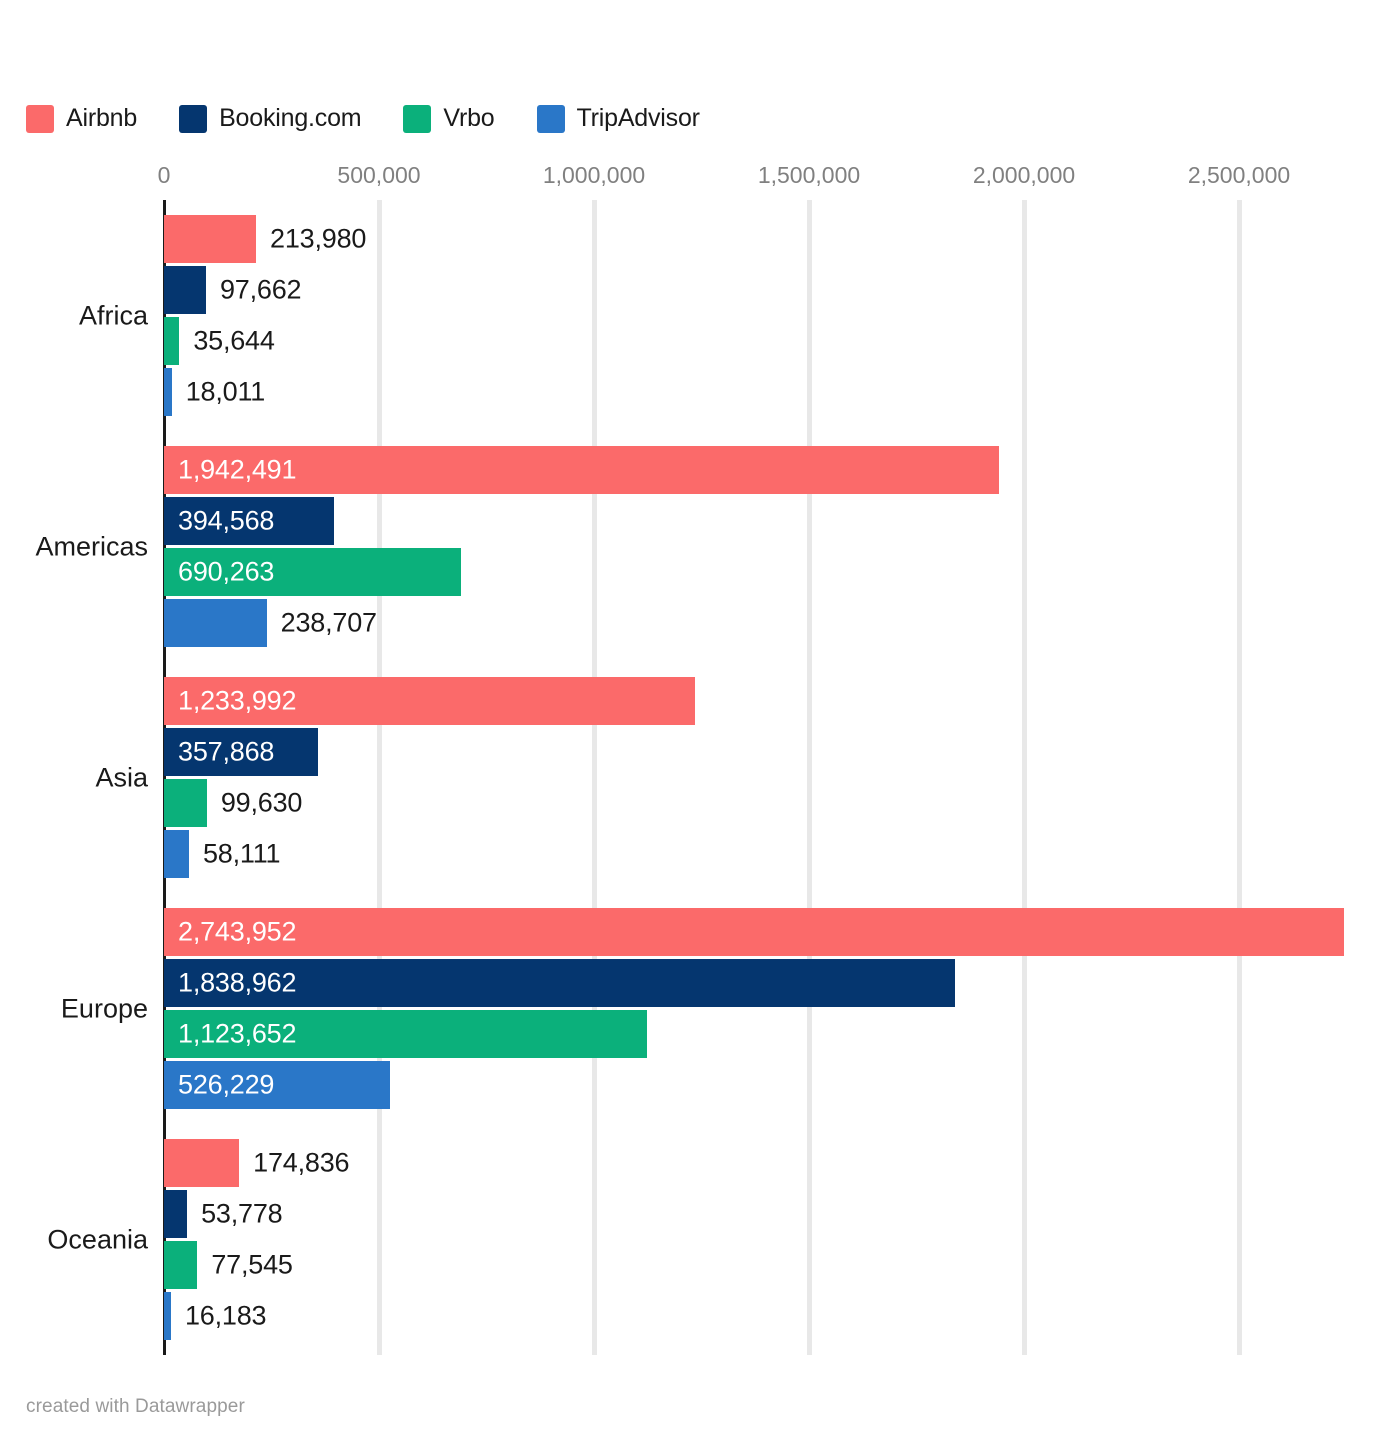 The image size is (1400, 1436). Describe the element at coordinates (723, 315) in the screenshot. I see `bar-group-africa: Africa 213,980 97,662 35,644 18,011` at that location.